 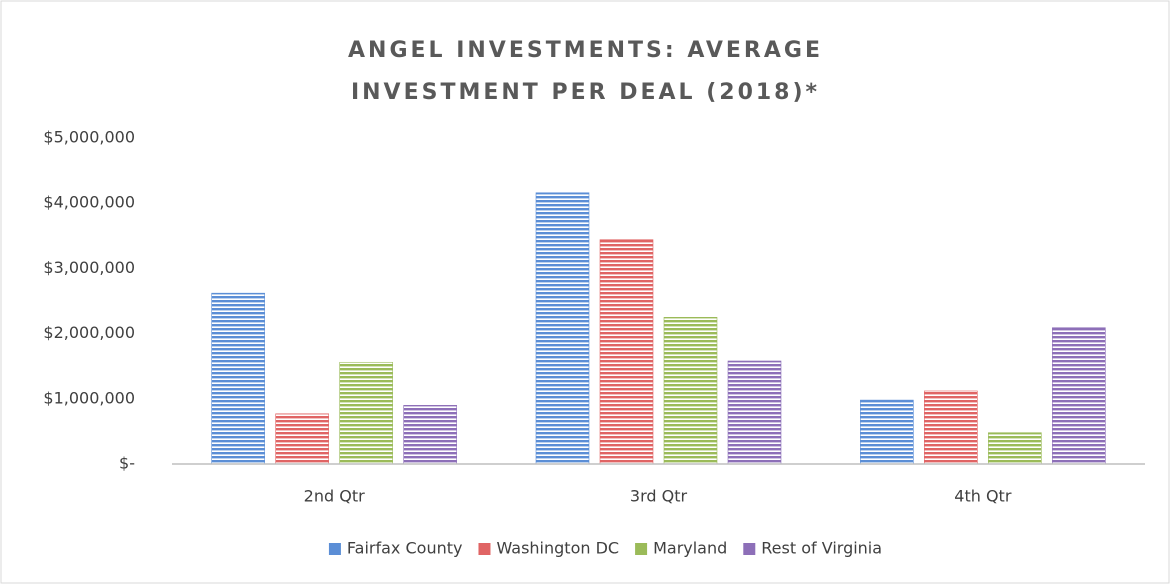 What do you see at coordinates (89, 332) in the screenshot?
I see `y-tick-label: $2,000,000` at bounding box center [89, 332].